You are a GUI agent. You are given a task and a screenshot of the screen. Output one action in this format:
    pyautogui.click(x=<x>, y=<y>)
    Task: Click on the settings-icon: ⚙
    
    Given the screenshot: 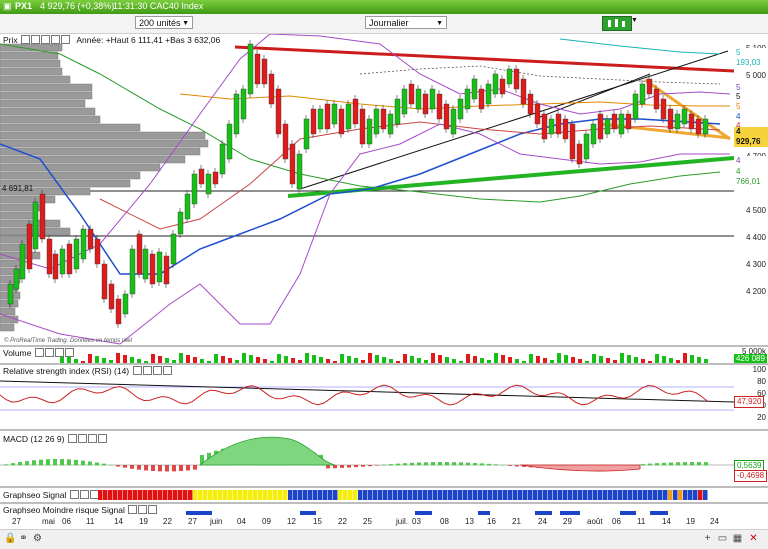 What is the action you would take?
    pyautogui.click(x=37, y=538)
    